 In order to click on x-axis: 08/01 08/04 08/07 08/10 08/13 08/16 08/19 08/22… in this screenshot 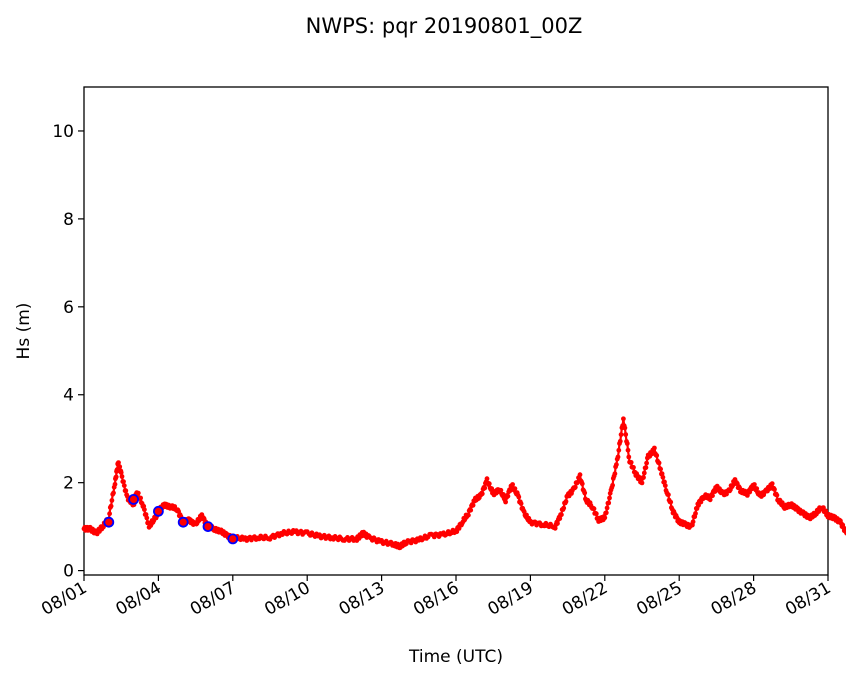, I will do `click(436, 597)`.